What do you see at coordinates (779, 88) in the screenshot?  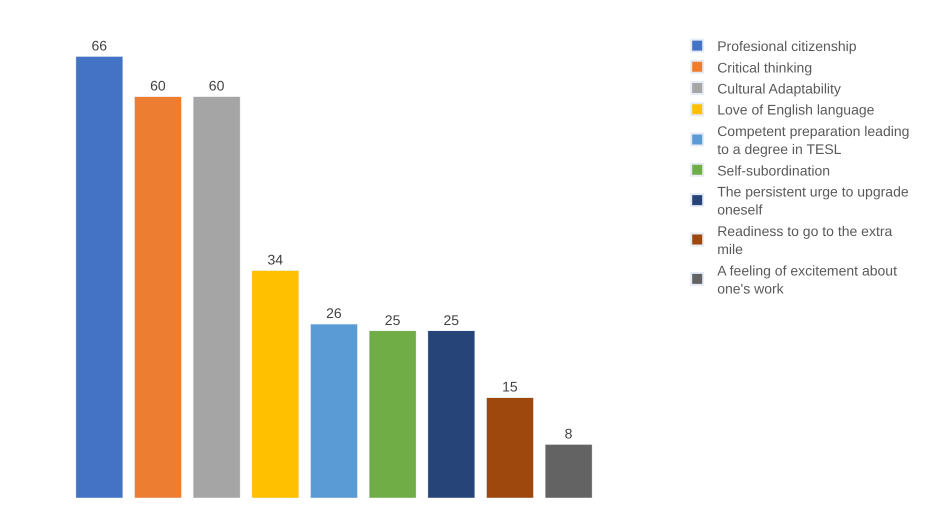 I see `legend-label: Cultural Adaptability` at bounding box center [779, 88].